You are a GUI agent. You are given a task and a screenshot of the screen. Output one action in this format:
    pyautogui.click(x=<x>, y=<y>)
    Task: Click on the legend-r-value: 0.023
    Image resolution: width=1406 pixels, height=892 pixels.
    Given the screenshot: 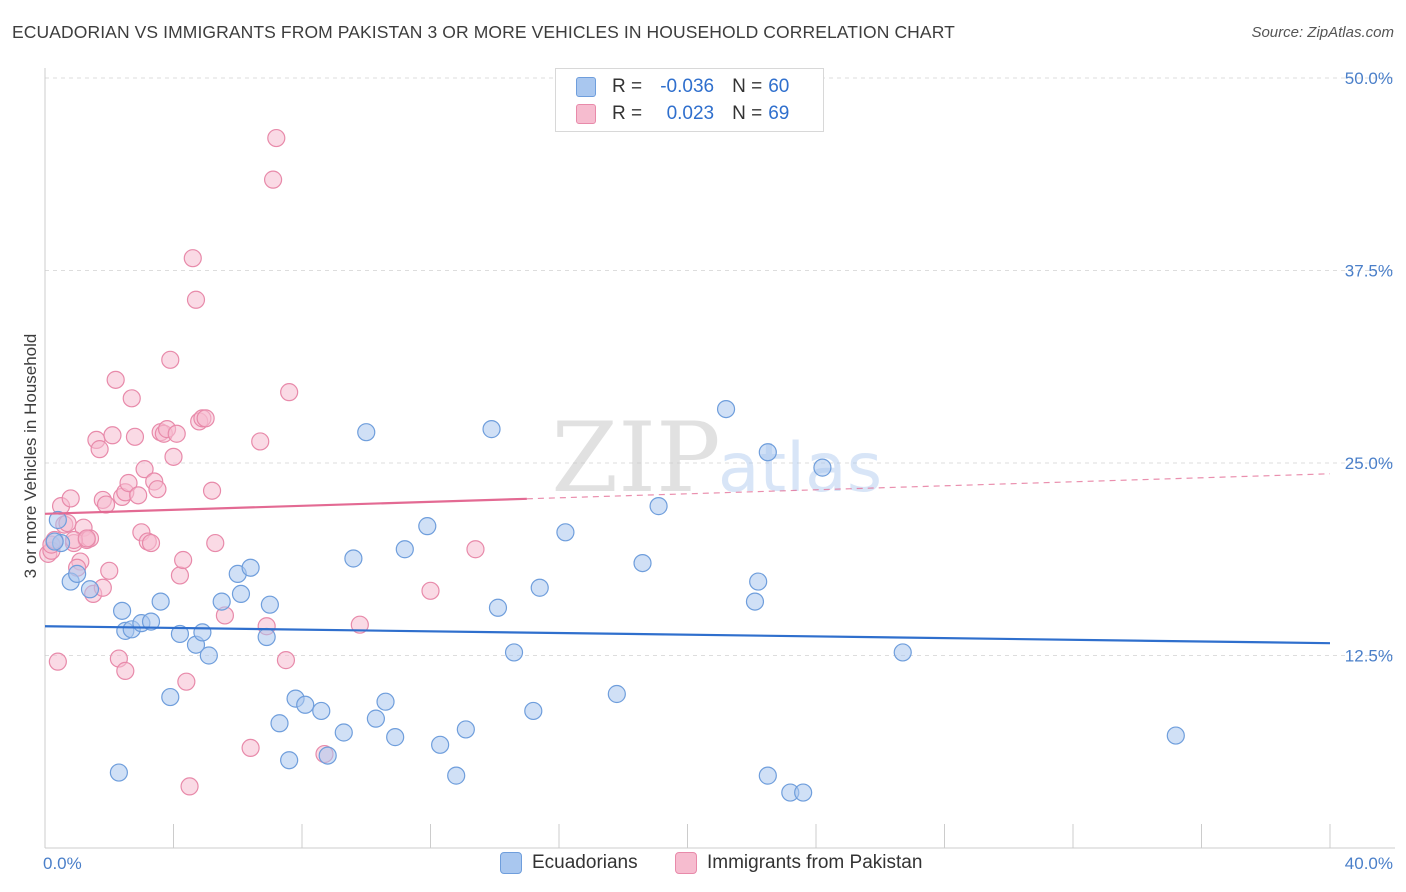 What is the action you would take?
    pyautogui.click(x=690, y=113)
    